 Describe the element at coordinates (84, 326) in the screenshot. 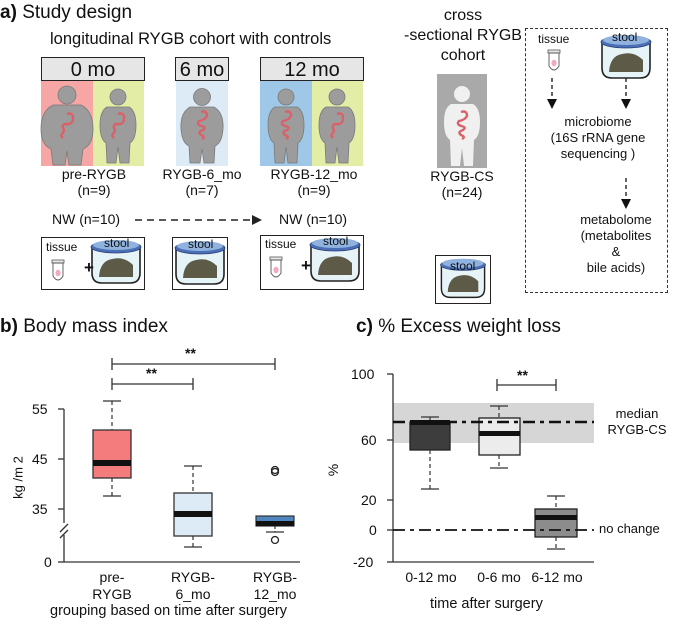

I see `panel-b-title: b) Body mass index` at that location.